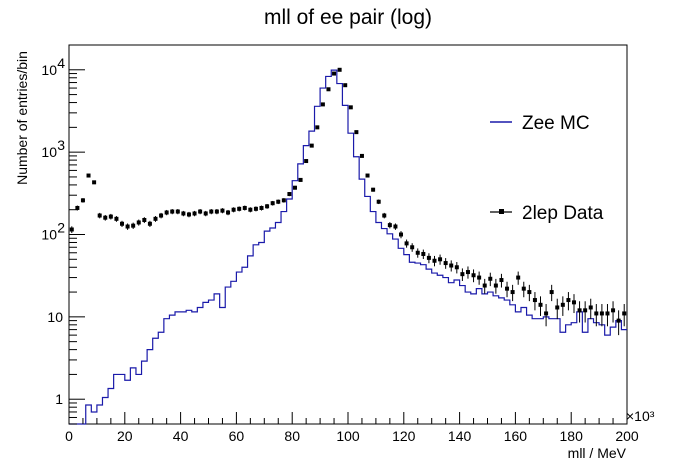 The height and width of the screenshot is (472, 696). What do you see at coordinates (292, 436) in the screenshot?
I see `x-tick-label: 80` at bounding box center [292, 436].